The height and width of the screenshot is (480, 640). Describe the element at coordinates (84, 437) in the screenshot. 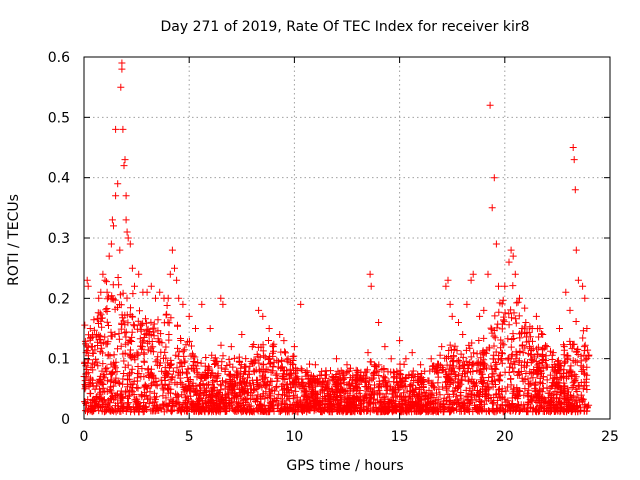

I see `x-tick-label: 0` at that location.